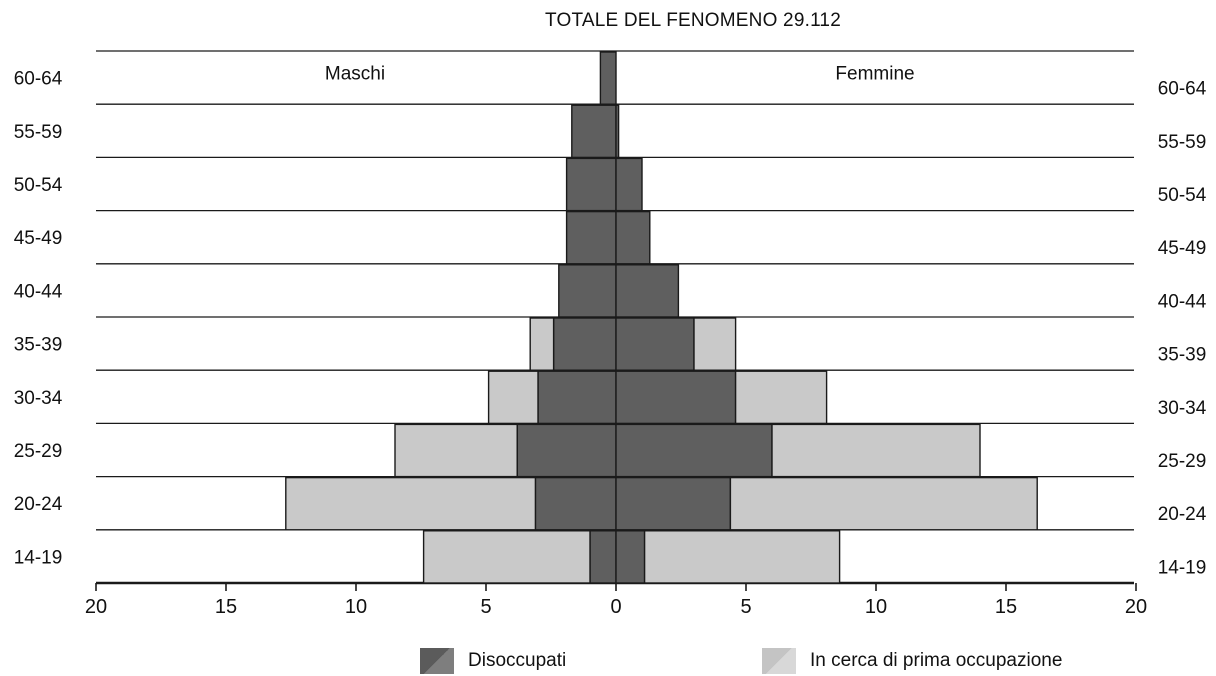 The width and height of the screenshot is (1216, 676). Describe the element at coordinates (693, 20) in the screenshot. I see `chart-title: TOTALE DEL FENOMENO 29.112` at that location.